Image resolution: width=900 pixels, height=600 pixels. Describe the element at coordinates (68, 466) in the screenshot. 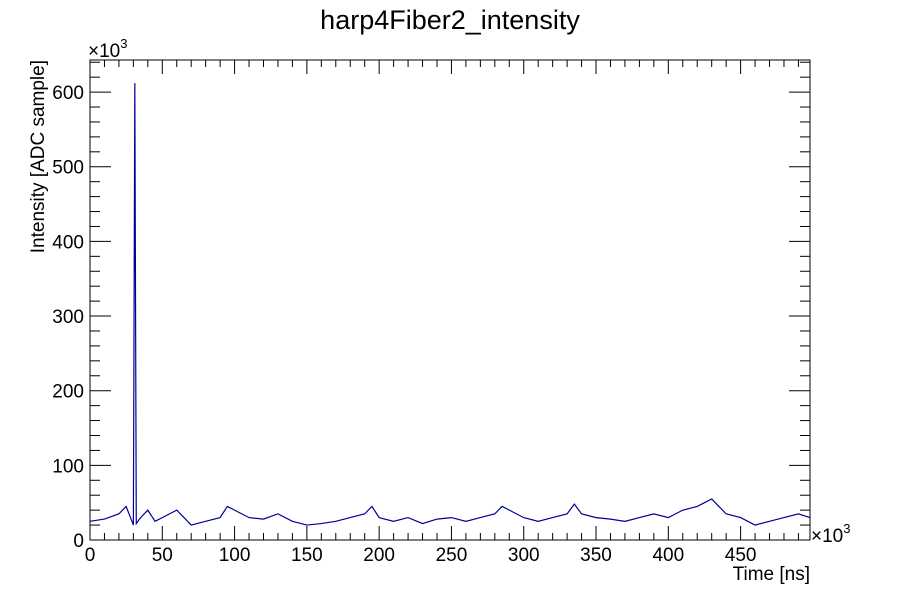

I see `y-tick-label: 100` at that location.